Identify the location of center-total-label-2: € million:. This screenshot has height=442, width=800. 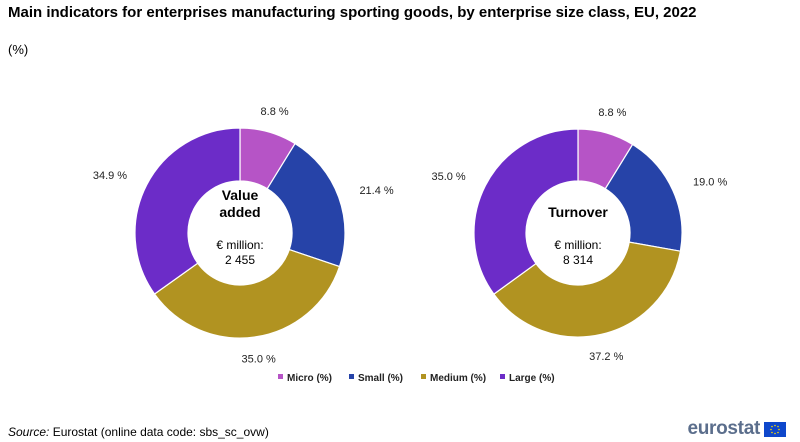
(577, 245).